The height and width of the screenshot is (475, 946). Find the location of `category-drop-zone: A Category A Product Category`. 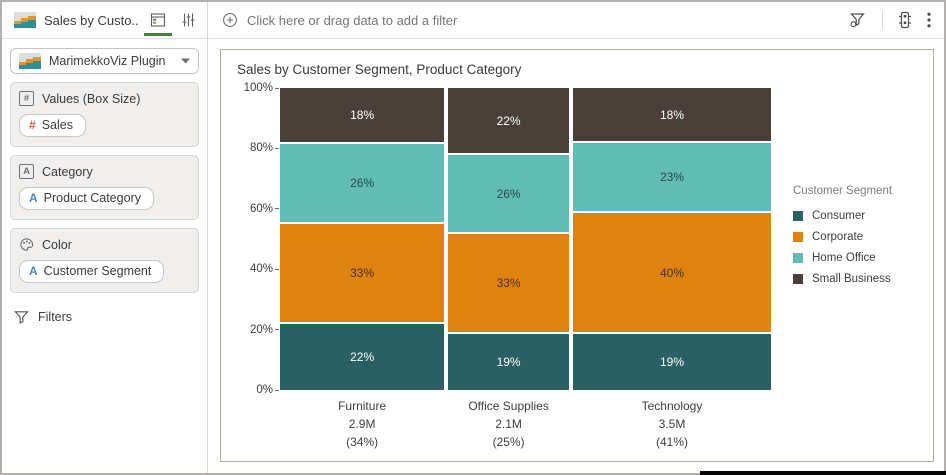

category-drop-zone: A Category A Product Category is located at coordinates (104, 188).